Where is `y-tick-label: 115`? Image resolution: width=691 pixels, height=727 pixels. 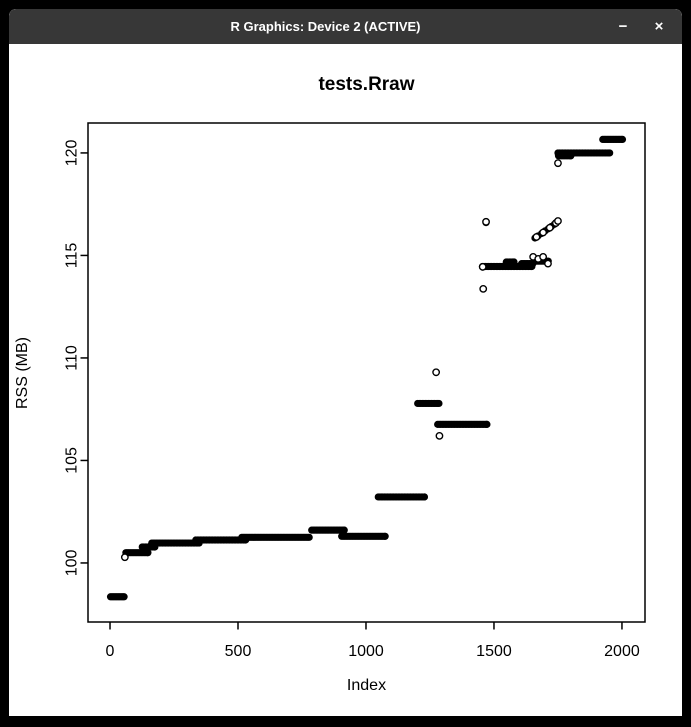 y-tick-label: 115 is located at coordinates (72, 256).